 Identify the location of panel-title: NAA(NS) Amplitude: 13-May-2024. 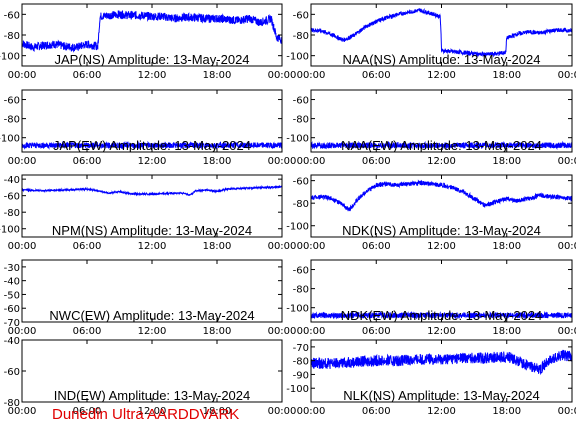
(442, 59).